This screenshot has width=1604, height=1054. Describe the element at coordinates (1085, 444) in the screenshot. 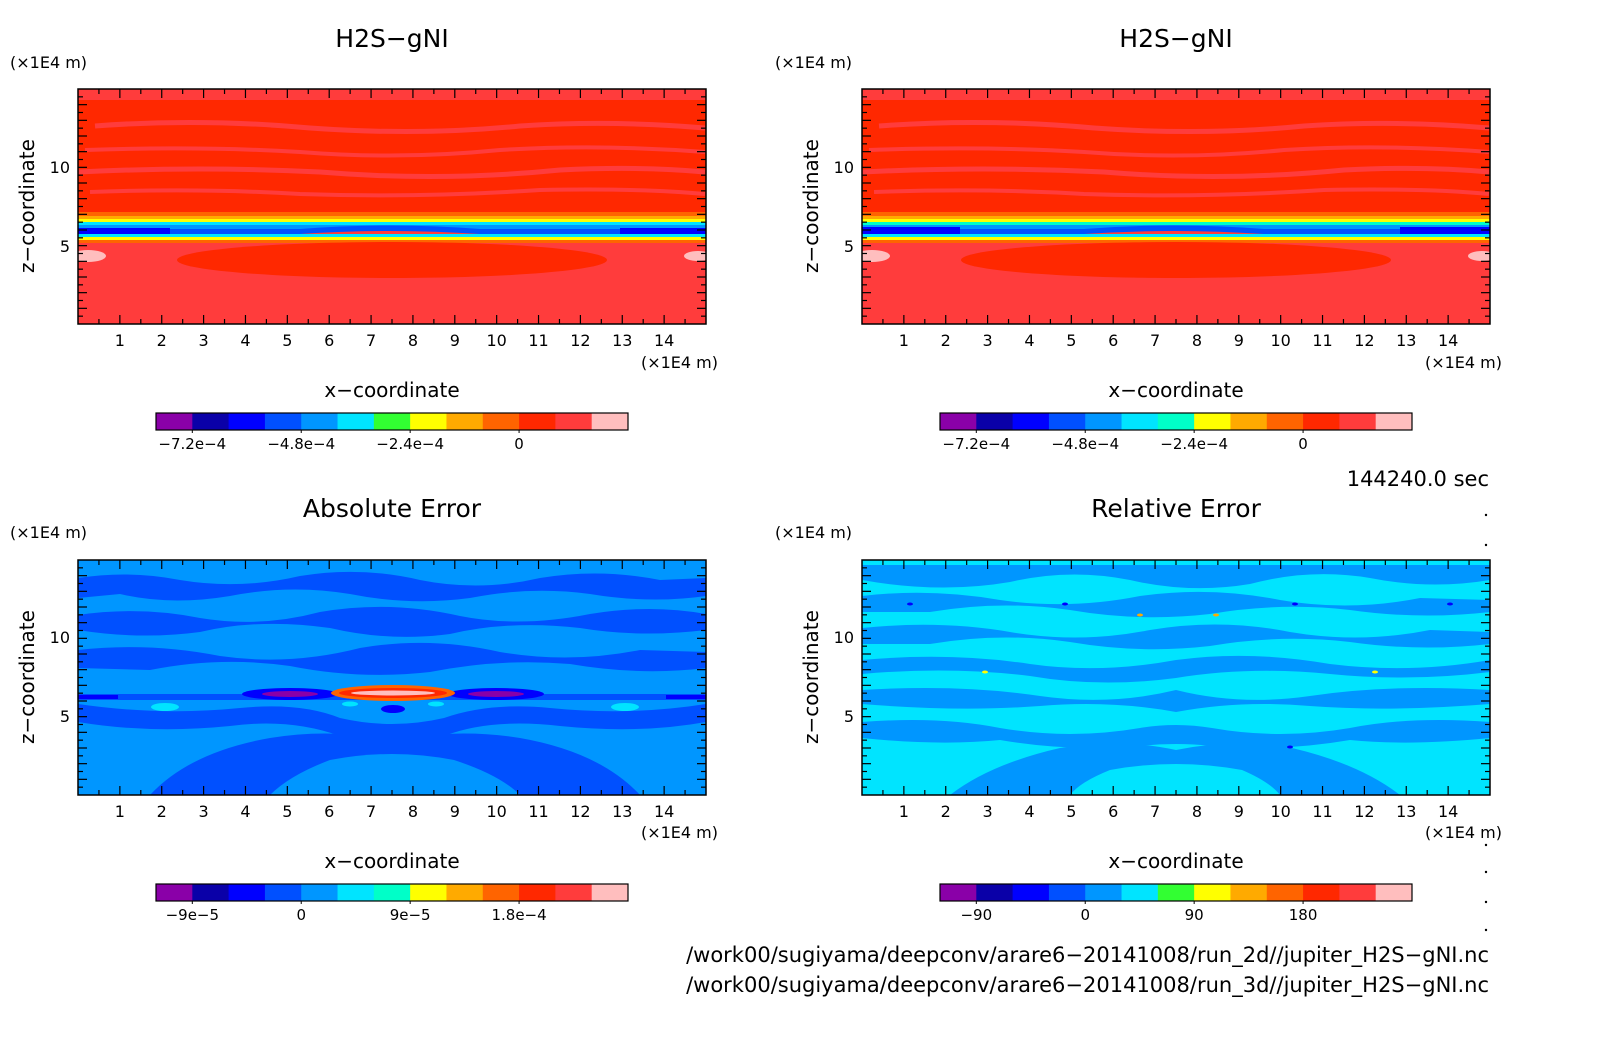

I see `colorbar-label: −4.8e−4` at that location.